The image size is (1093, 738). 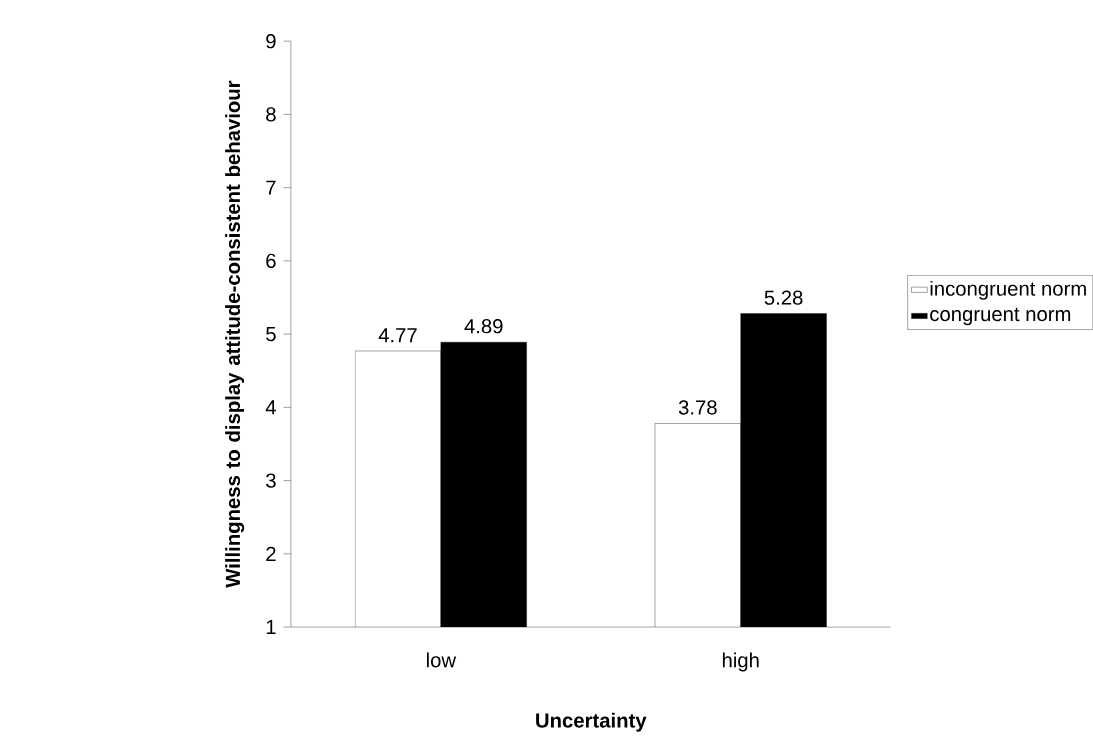 What do you see at coordinates (271, 114) in the screenshot?
I see `y-tick-label: 8` at bounding box center [271, 114].